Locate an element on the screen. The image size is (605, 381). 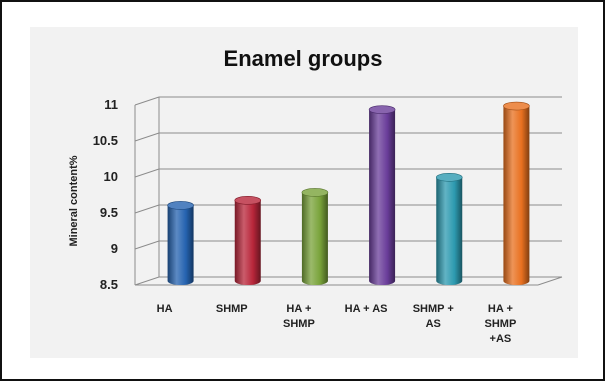
y-axis-label: Mineral content% is located at coordinates (74, 200).